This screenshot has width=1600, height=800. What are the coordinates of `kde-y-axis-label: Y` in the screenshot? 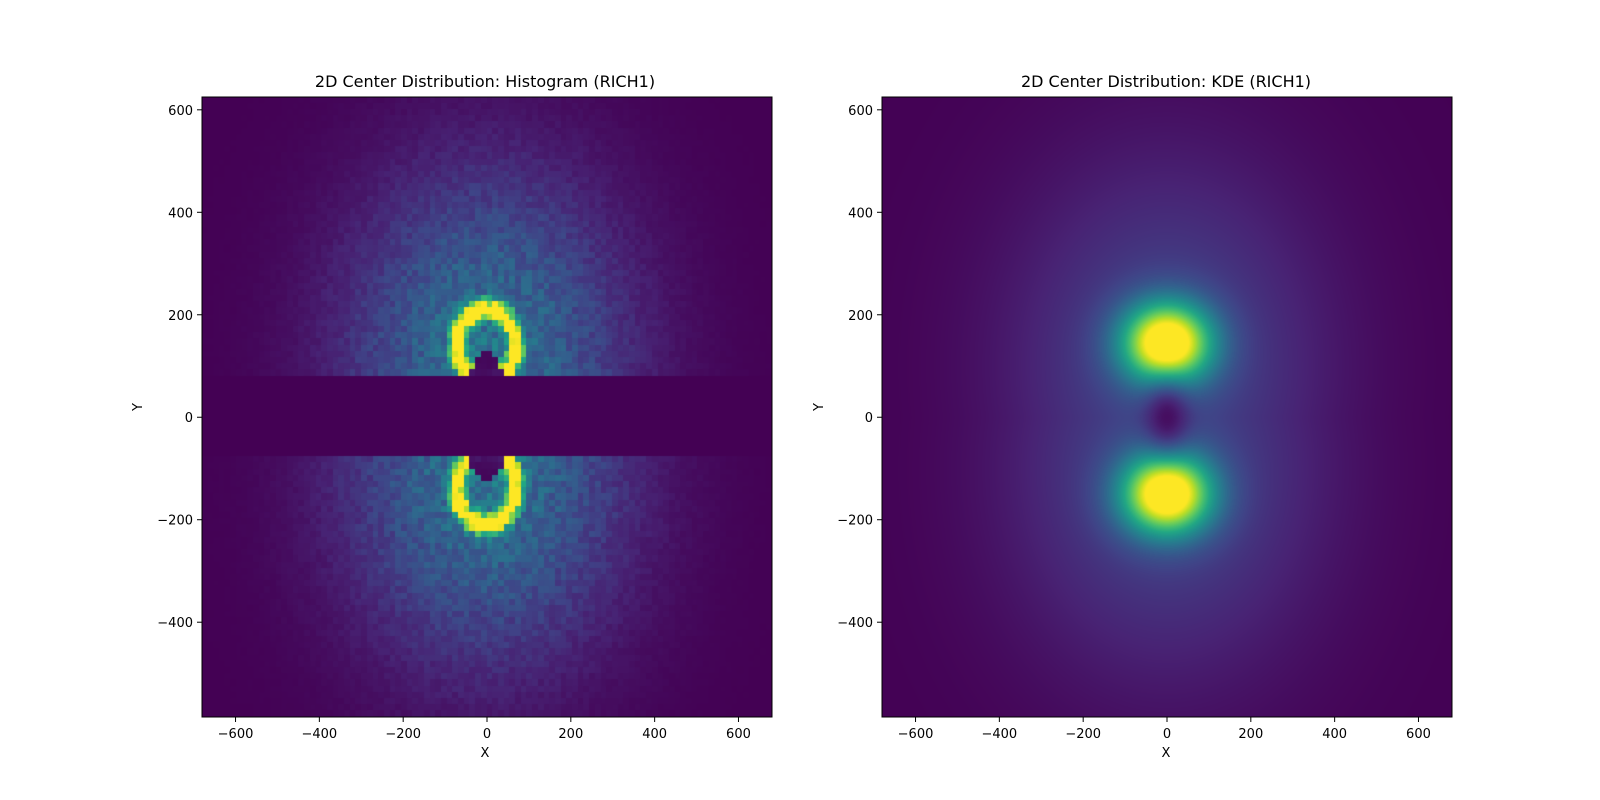 It's located at (819, 407).